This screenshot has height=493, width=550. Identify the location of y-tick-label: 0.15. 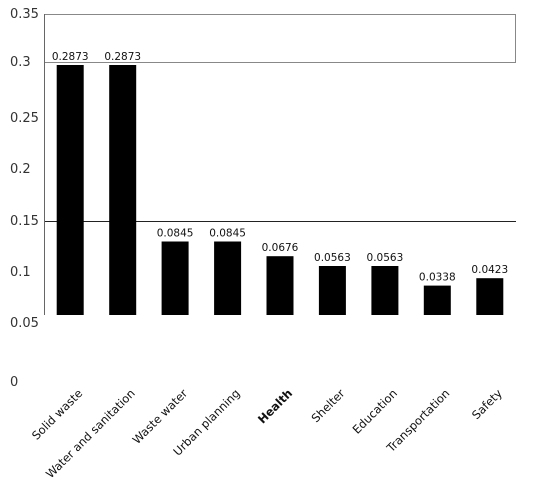
(24, 221).